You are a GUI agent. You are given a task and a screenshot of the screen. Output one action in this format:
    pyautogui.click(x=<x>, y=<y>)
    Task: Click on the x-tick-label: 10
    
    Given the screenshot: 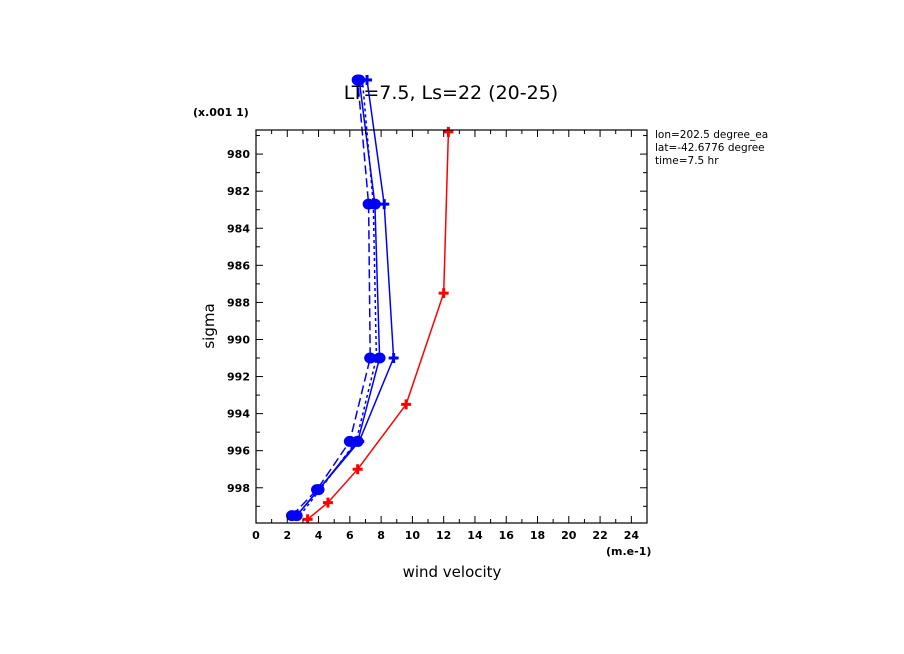 What is the action you would take?
    pyautogui.click(x=413, y=535)
    